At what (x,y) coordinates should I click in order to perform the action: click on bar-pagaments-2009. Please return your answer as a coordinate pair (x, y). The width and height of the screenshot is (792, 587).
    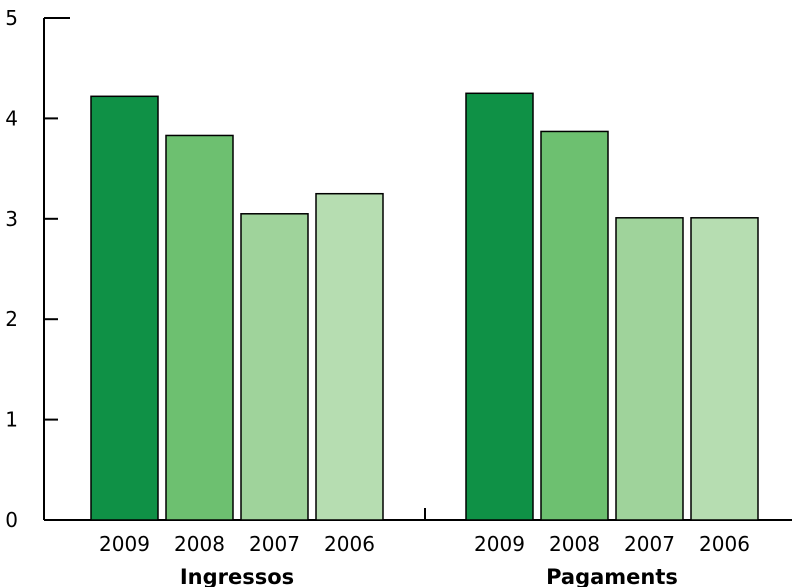
    Looking at the image, I should click on (499, 306).